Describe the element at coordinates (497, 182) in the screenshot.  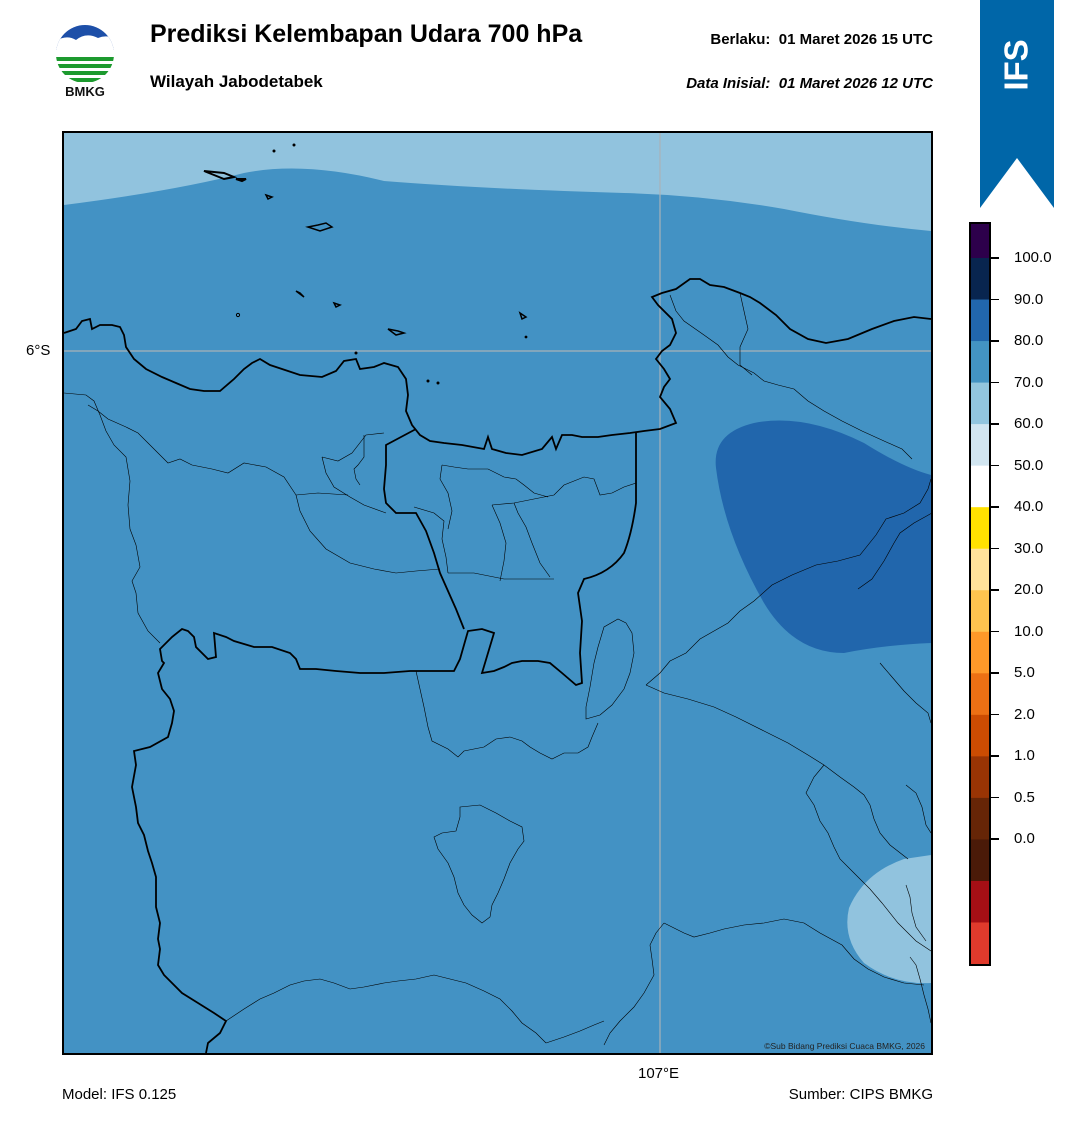
I see `humidity-band-60-70-north` at that location.